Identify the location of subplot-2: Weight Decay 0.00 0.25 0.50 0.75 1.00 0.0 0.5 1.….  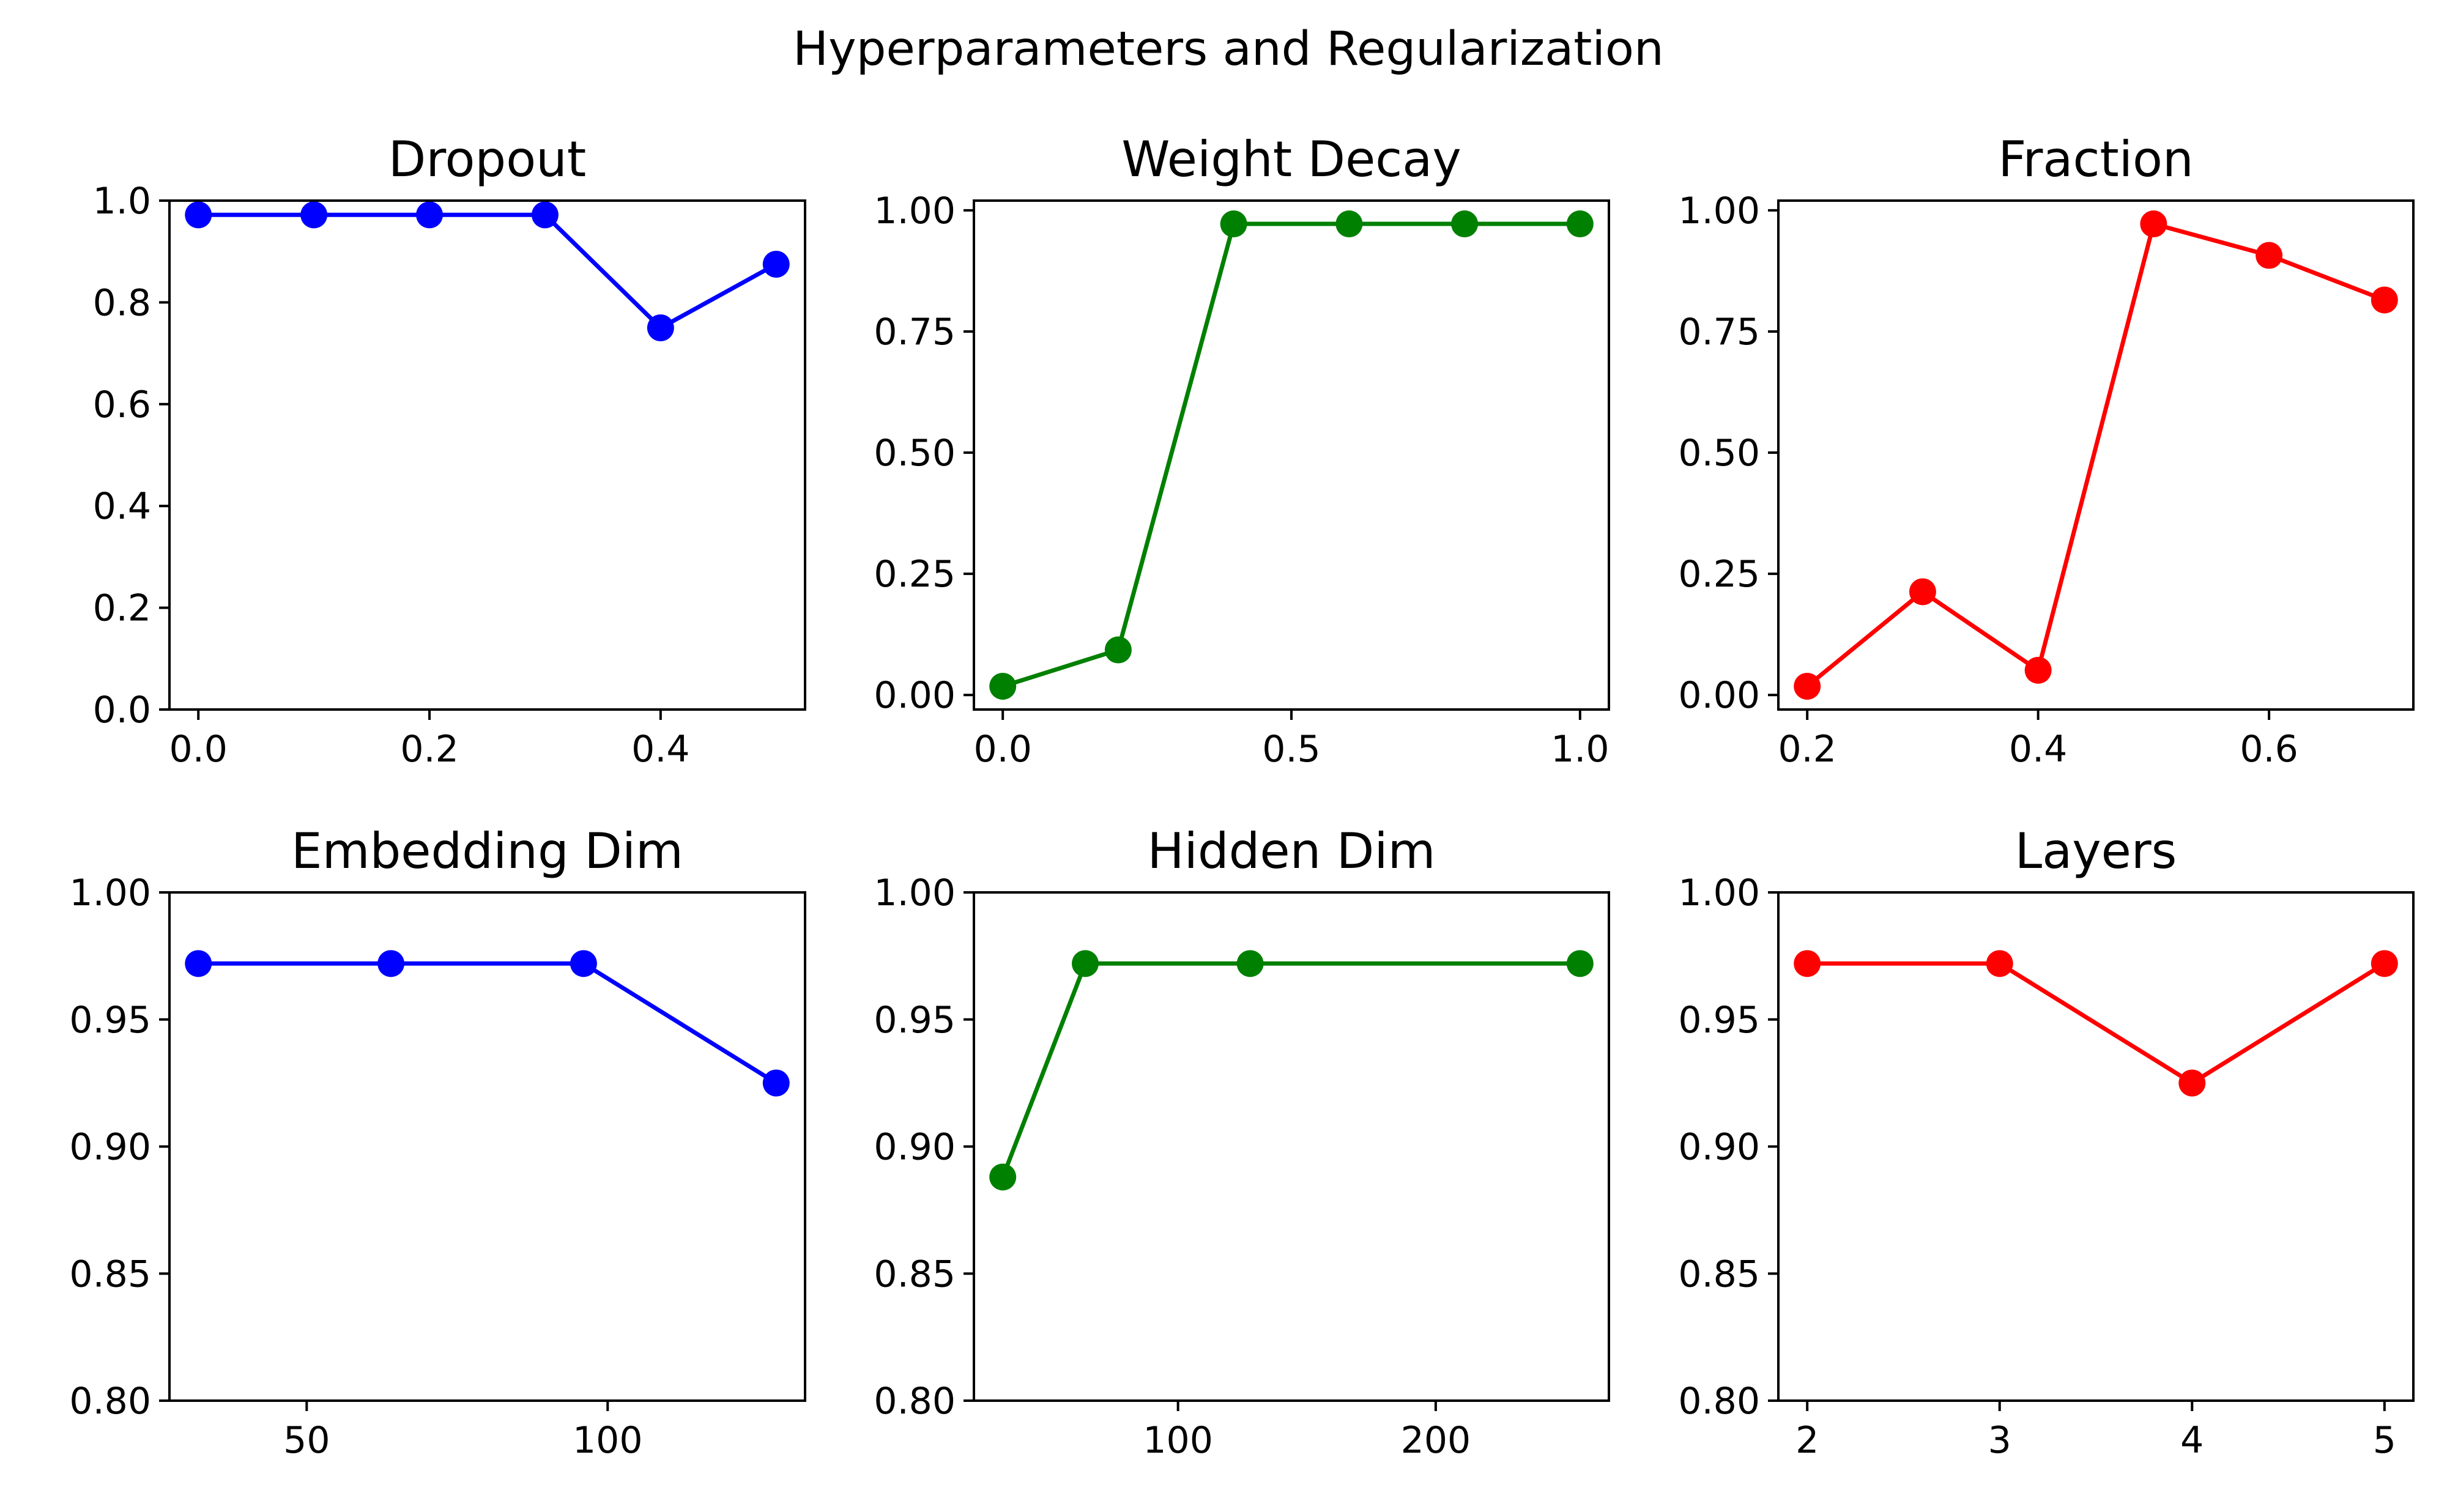
(1242, 451).